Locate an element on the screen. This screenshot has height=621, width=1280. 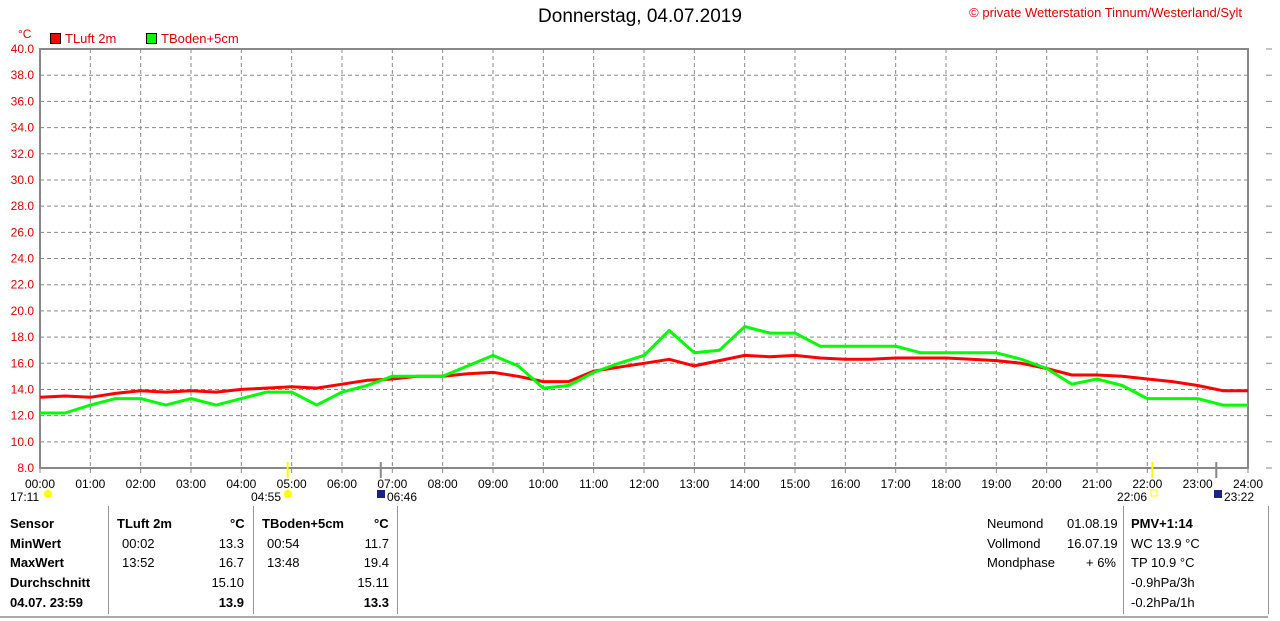
x-tick-label: 19:00 is located at coordinates (996, 484).